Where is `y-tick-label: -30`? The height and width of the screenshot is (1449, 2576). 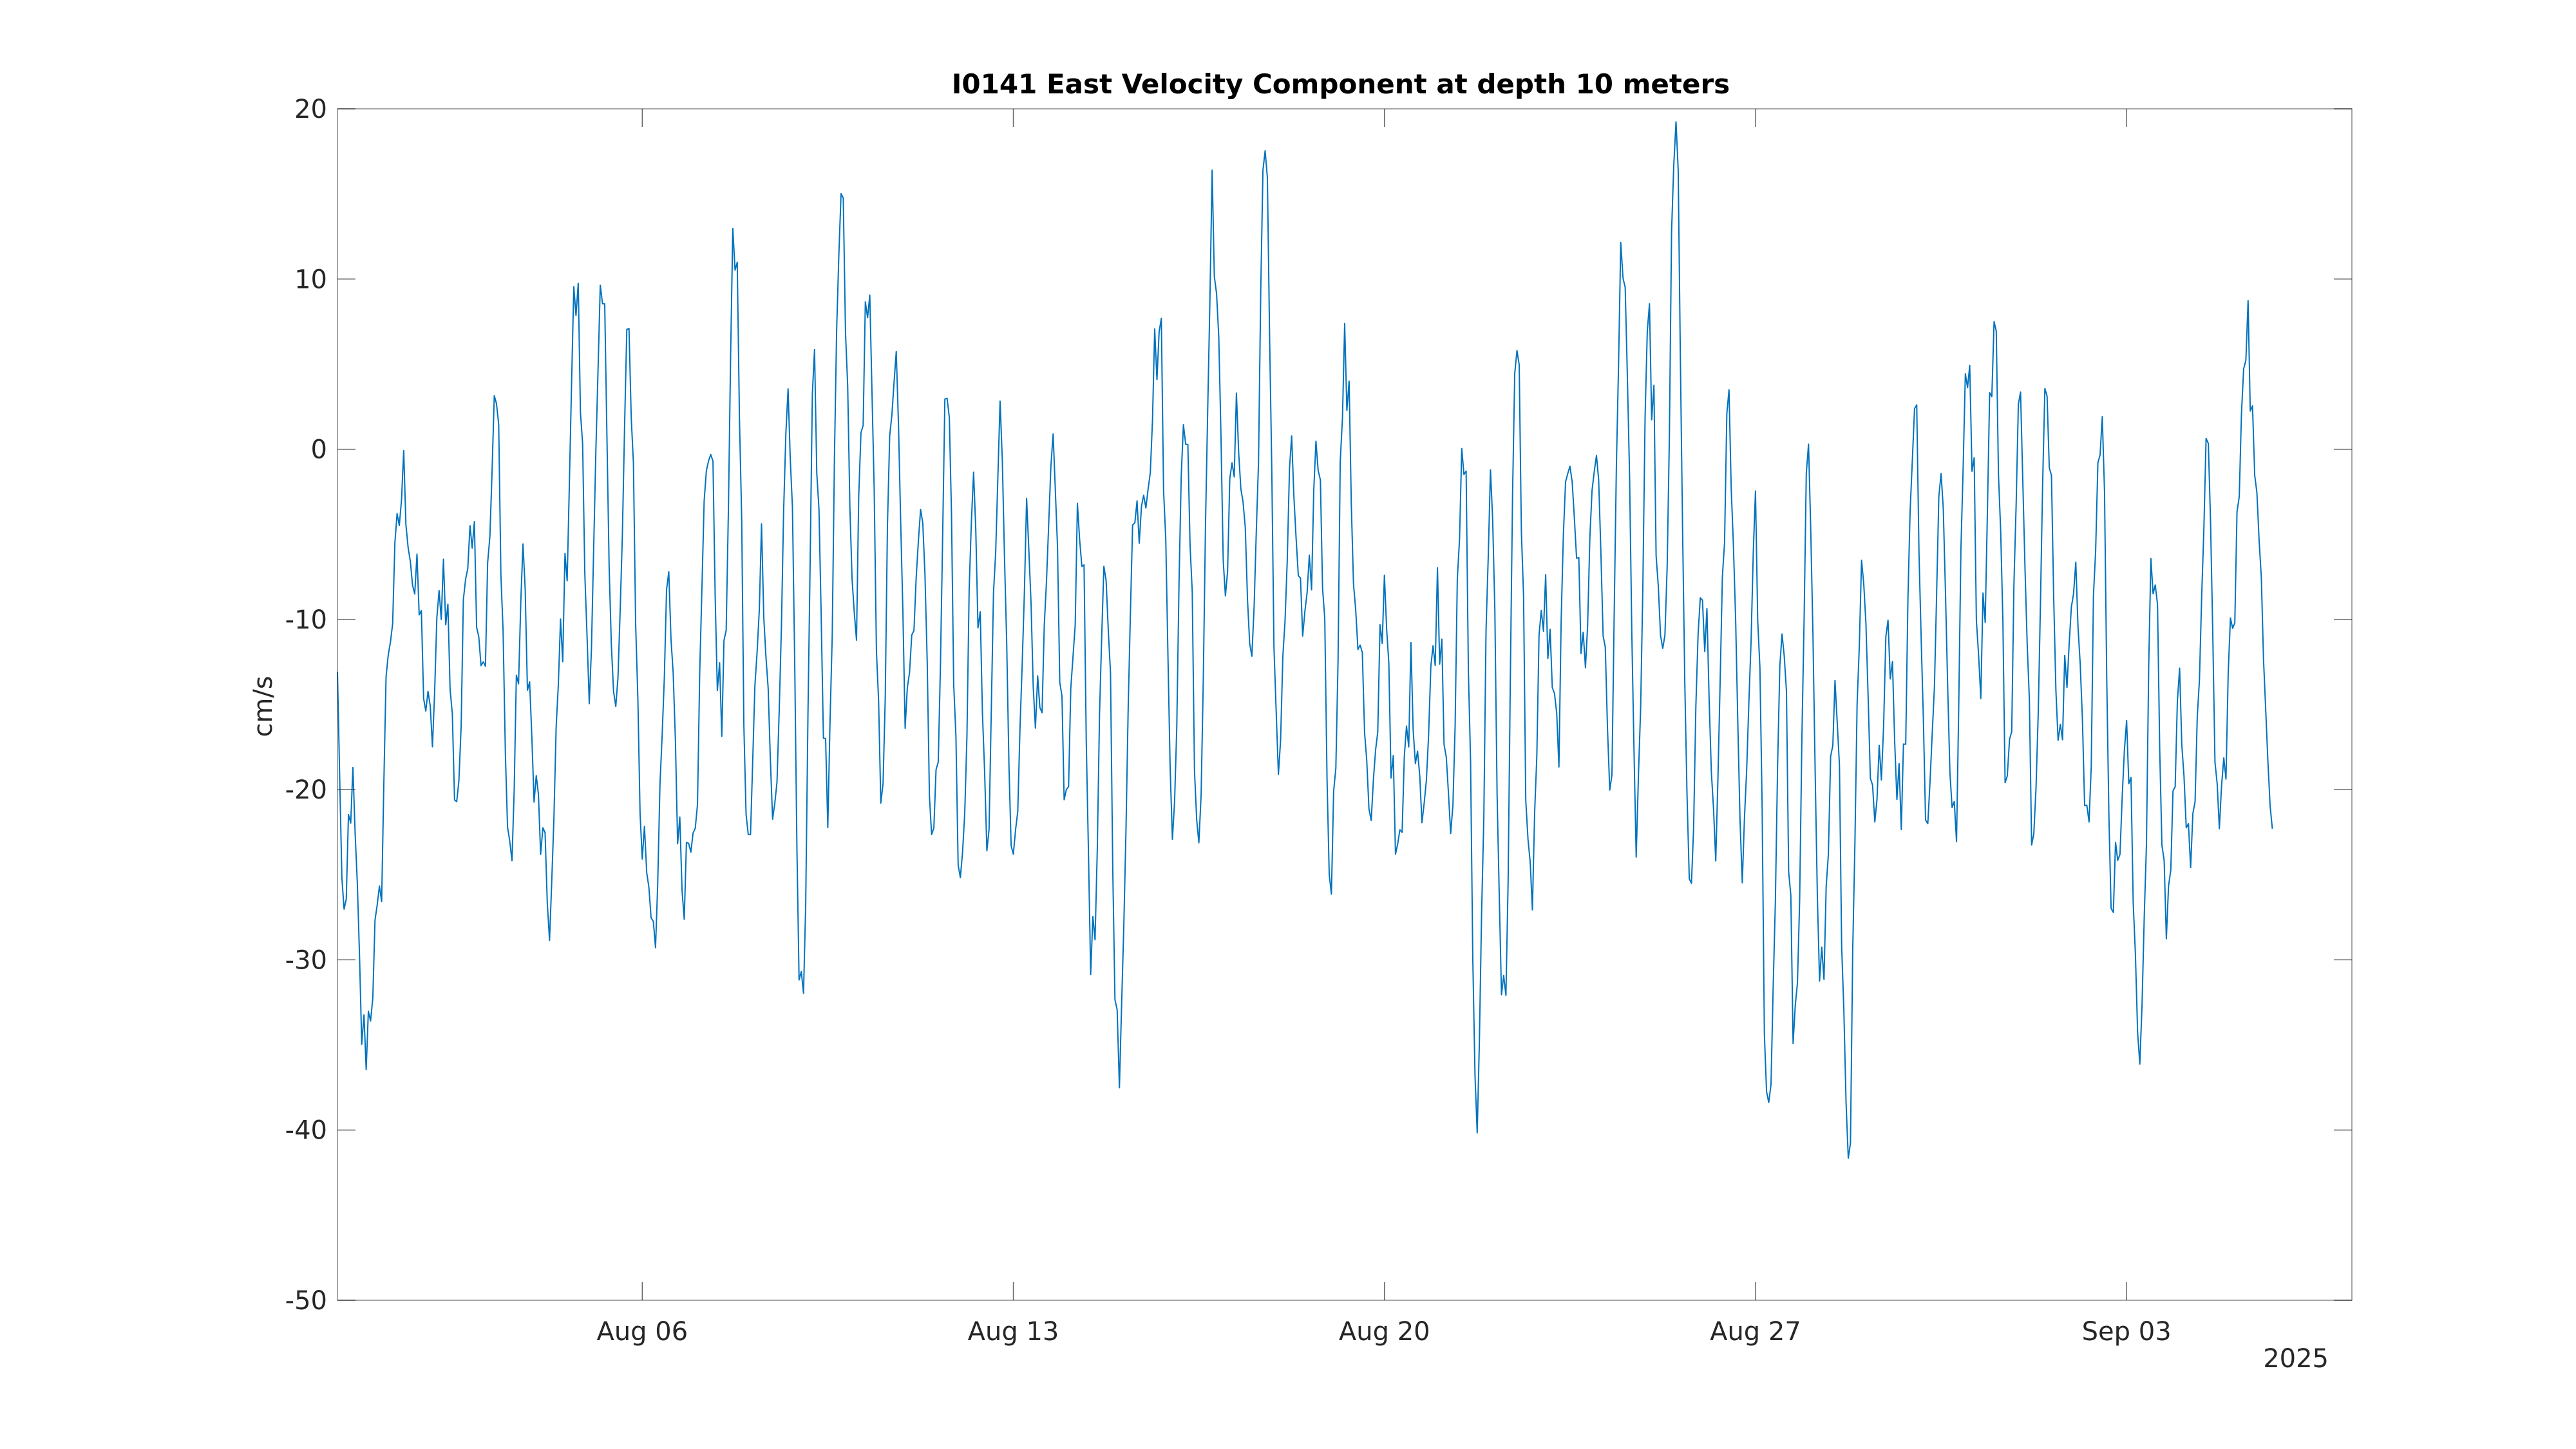
y-tick-label: -30 is located at coordinates (306, 960).